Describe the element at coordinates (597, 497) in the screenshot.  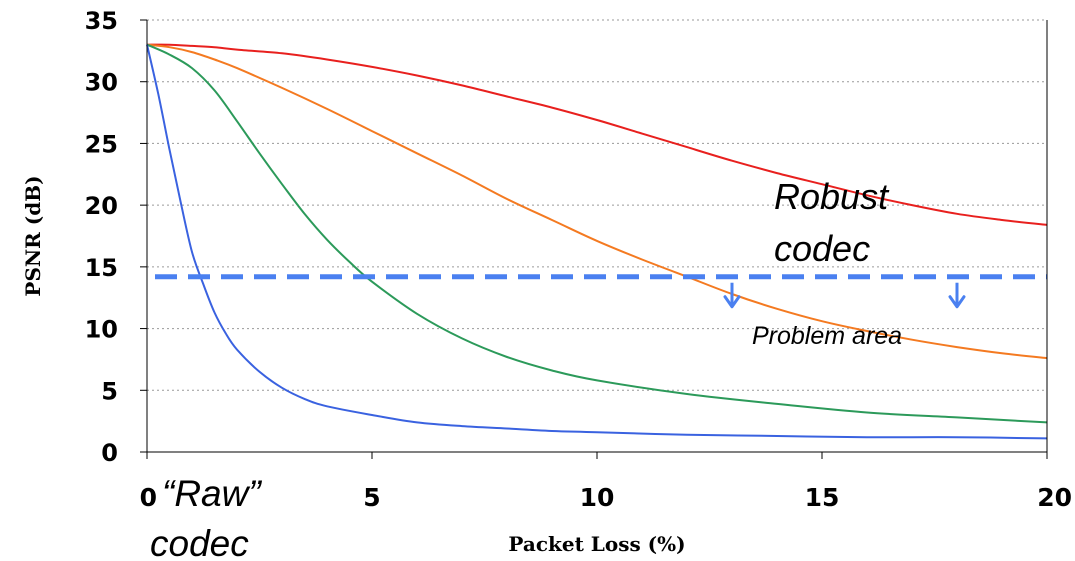
I see `x-tick-label-10: 10` at that location.